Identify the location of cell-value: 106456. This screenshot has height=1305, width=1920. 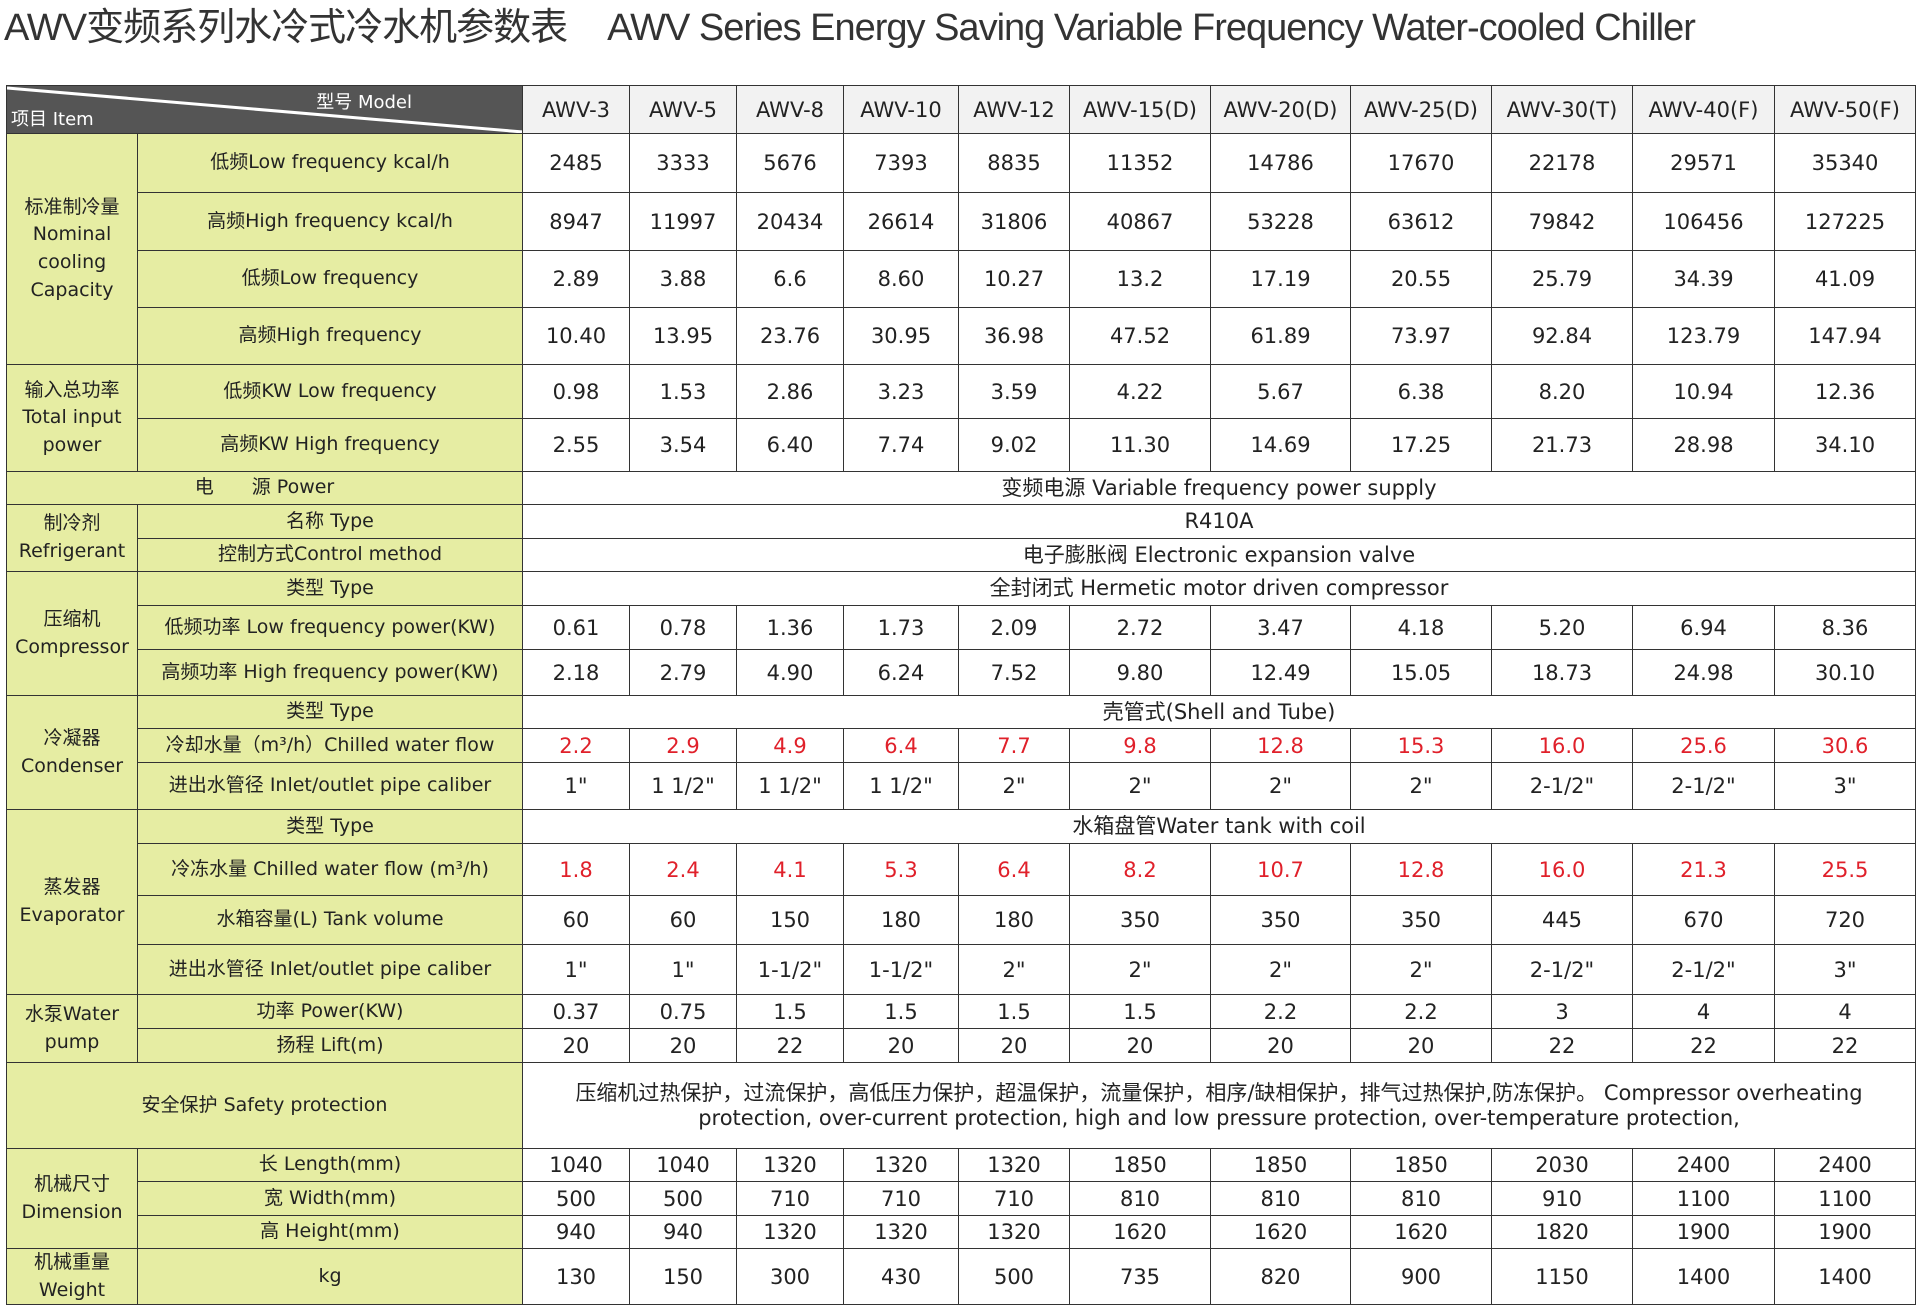
(1703, 221).